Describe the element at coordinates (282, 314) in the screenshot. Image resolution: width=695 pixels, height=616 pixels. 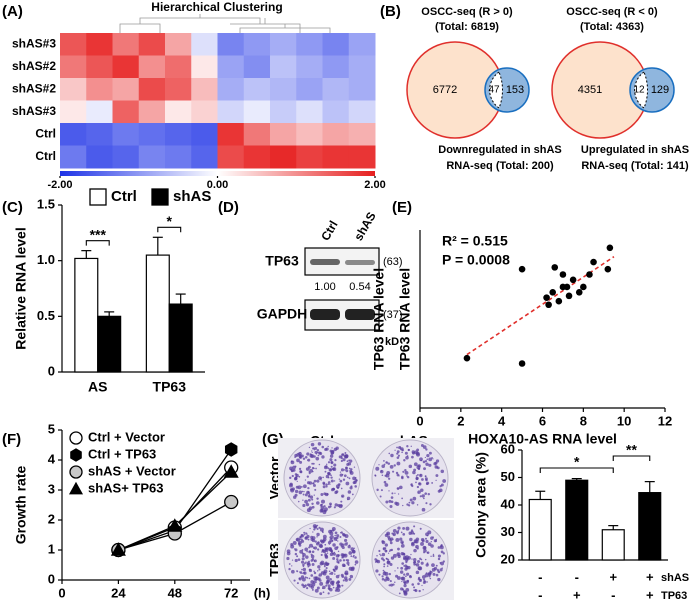
I see `band-name: GAPDH` at that location.